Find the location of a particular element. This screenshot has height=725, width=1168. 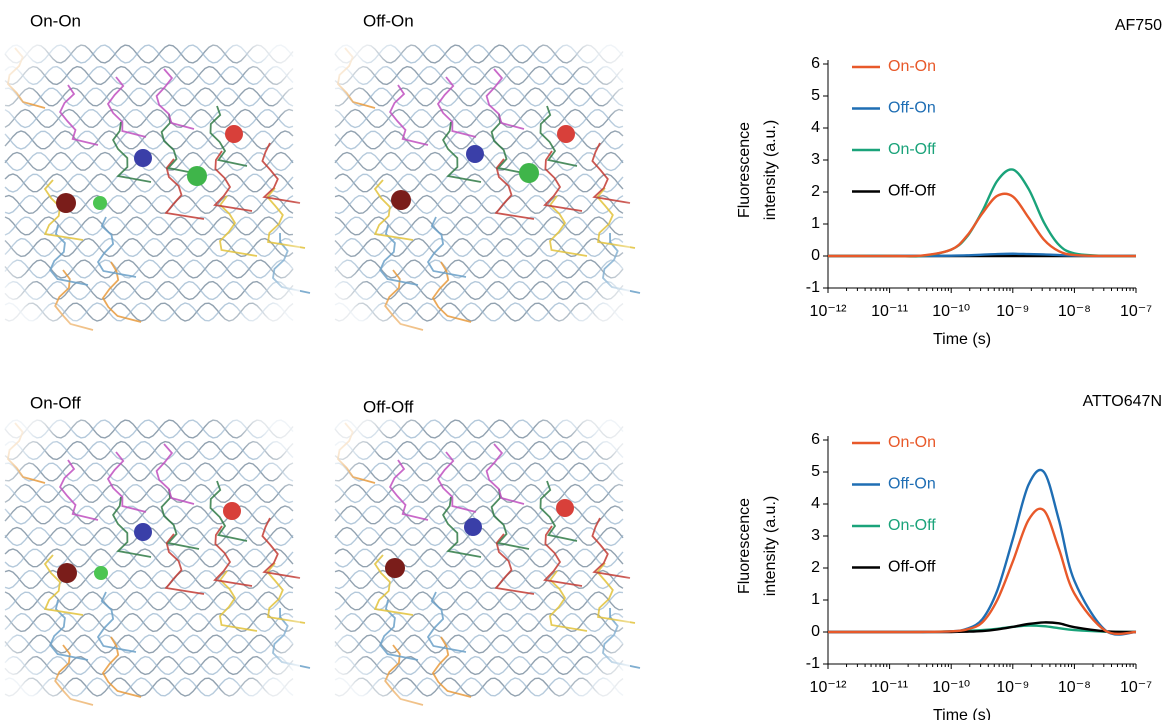

chart-title: ATTO647N is located at coordinates (1122, 401).